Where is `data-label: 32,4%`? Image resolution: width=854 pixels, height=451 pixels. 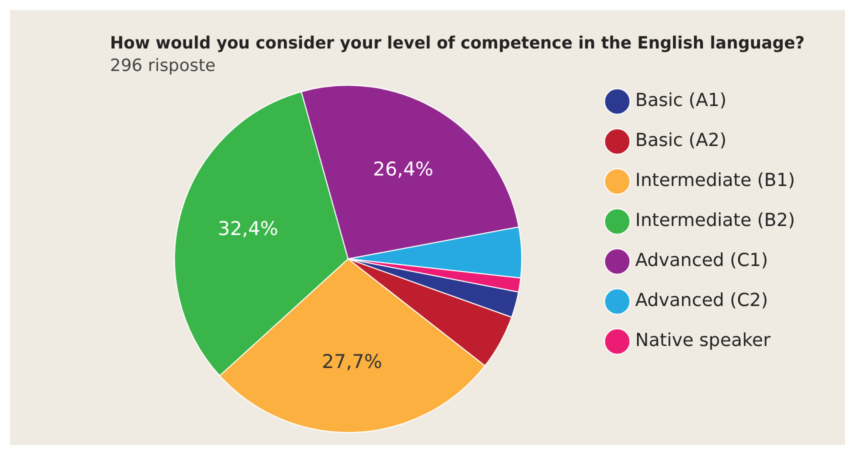 data-label: 32,4% is located at coordinates (248, 229).